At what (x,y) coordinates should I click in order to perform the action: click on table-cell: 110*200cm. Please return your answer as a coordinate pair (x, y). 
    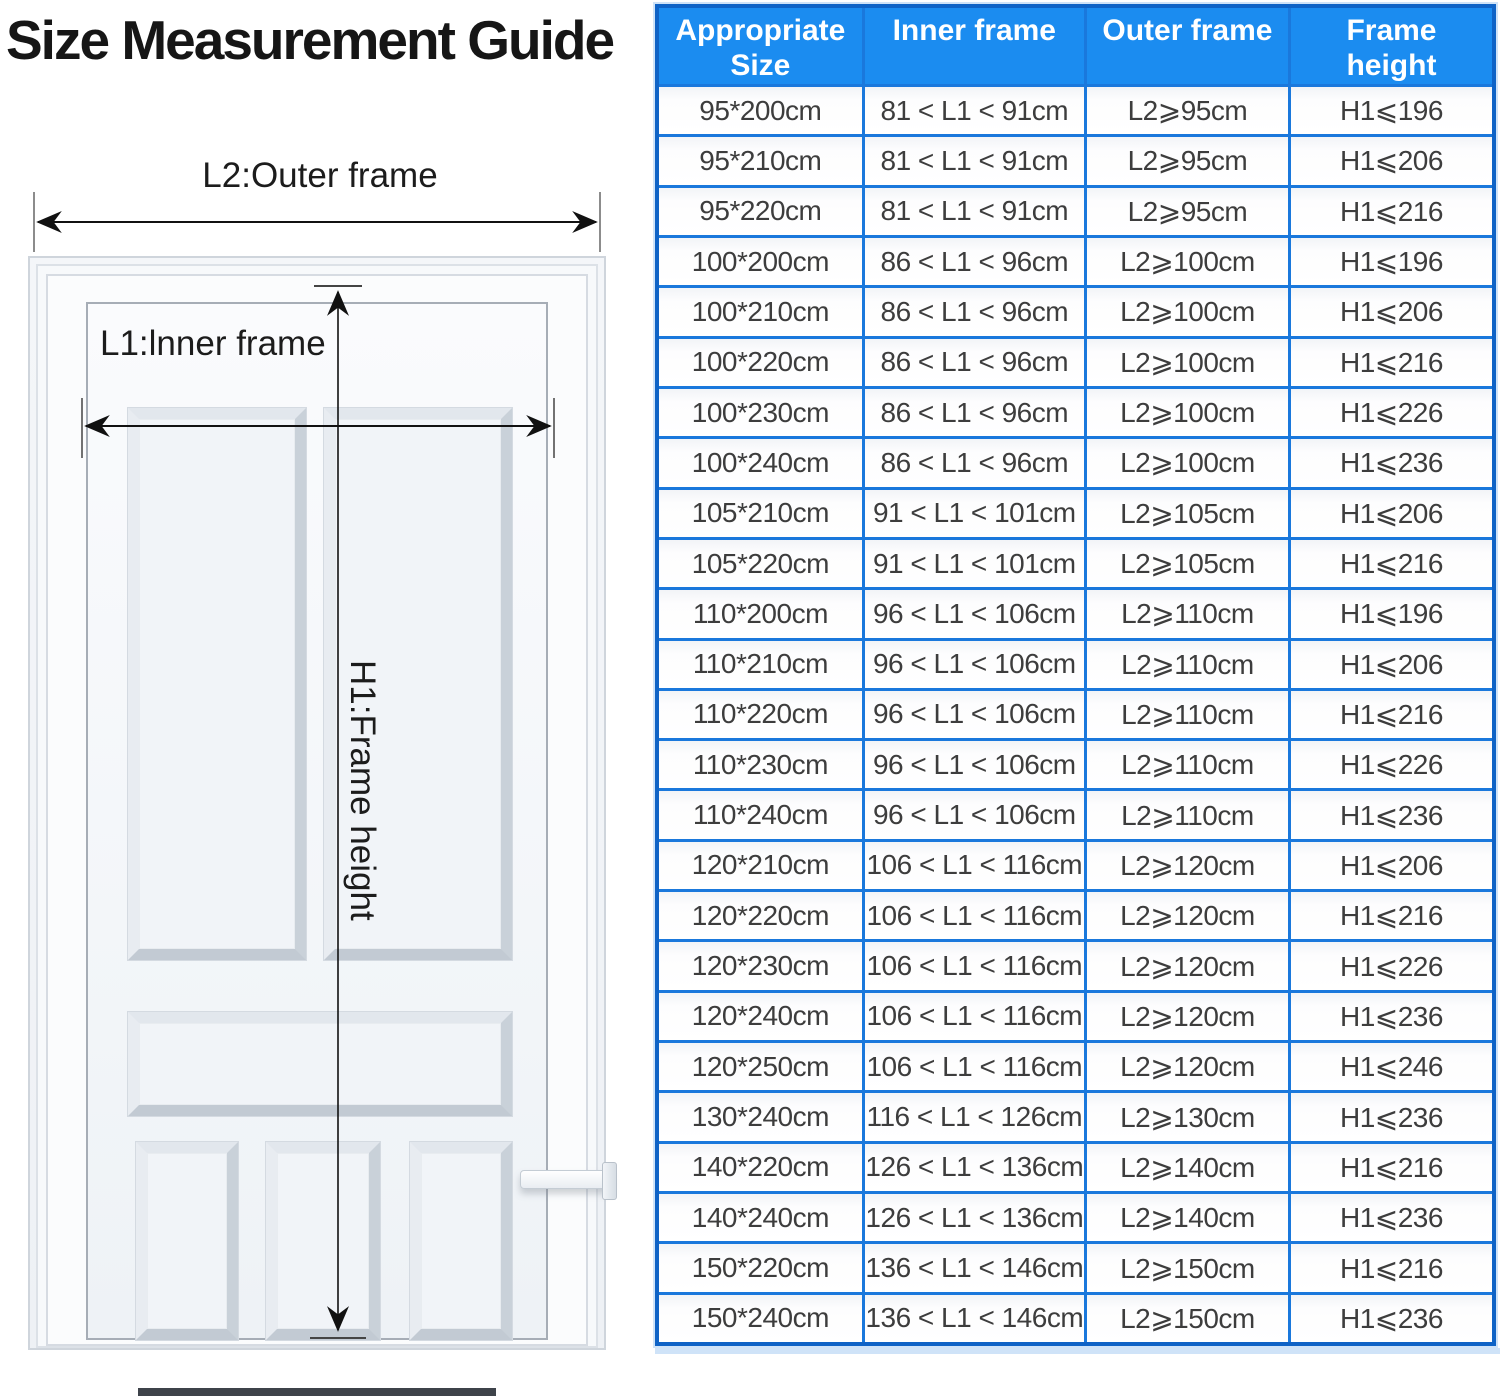
    Looking at the image, I should click on (760, 614).